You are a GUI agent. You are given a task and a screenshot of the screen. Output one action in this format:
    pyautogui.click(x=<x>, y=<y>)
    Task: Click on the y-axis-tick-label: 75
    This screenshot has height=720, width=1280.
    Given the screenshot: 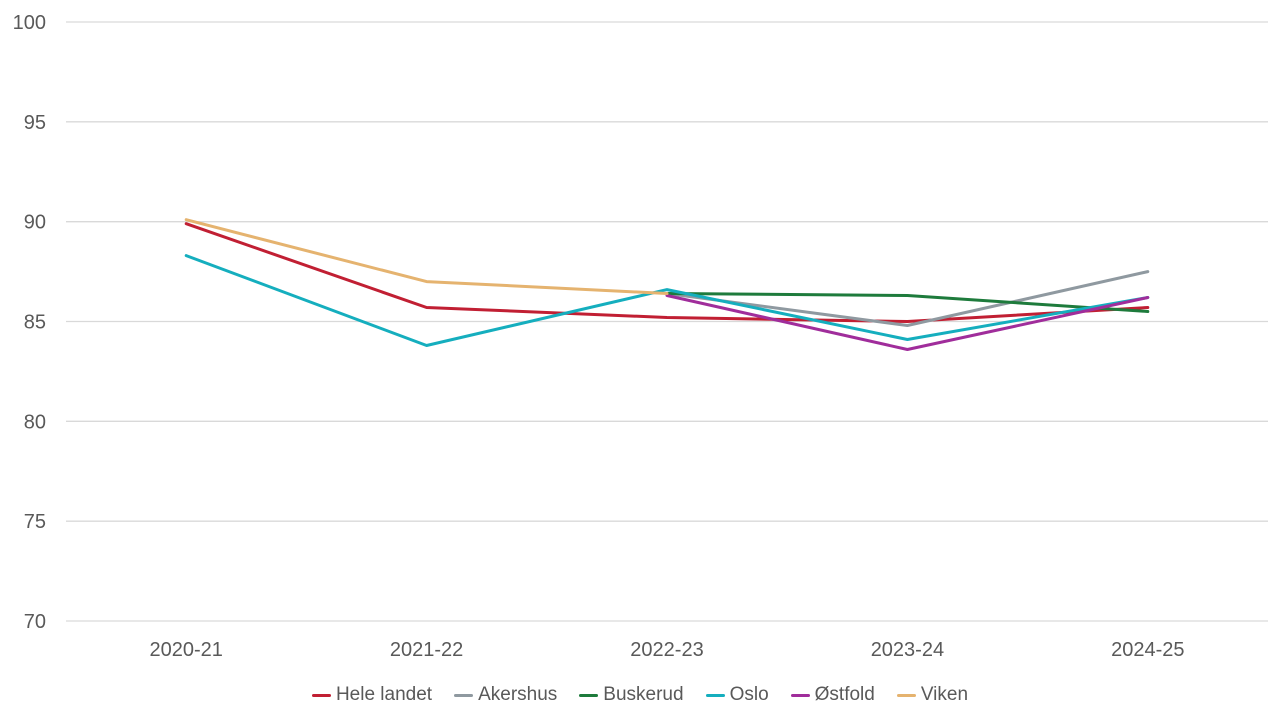 What is the action you would take?
    pyautogui.click(x=35, y=522)
    